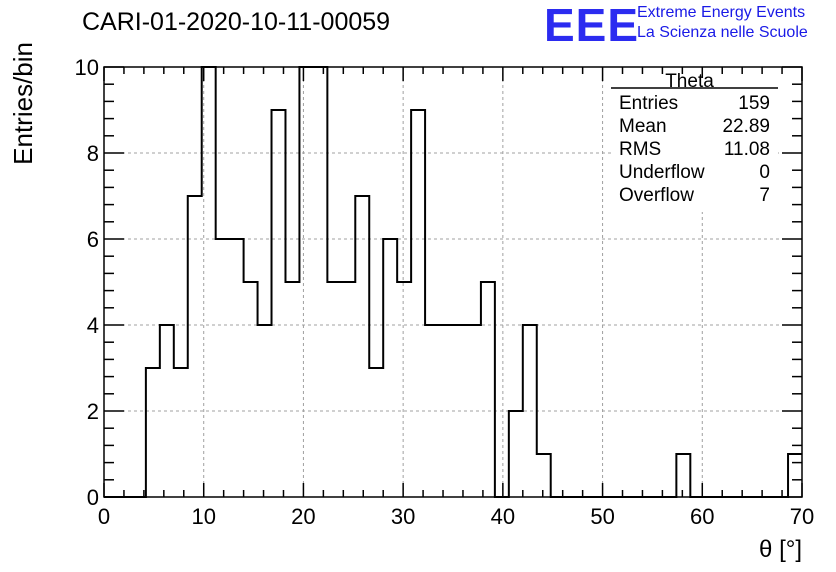 The height and width of the screenshot is (572, 836). Describe the element at coordinates (203, 516) in the screenshot. I see `x-tick-label: 10` at that location.